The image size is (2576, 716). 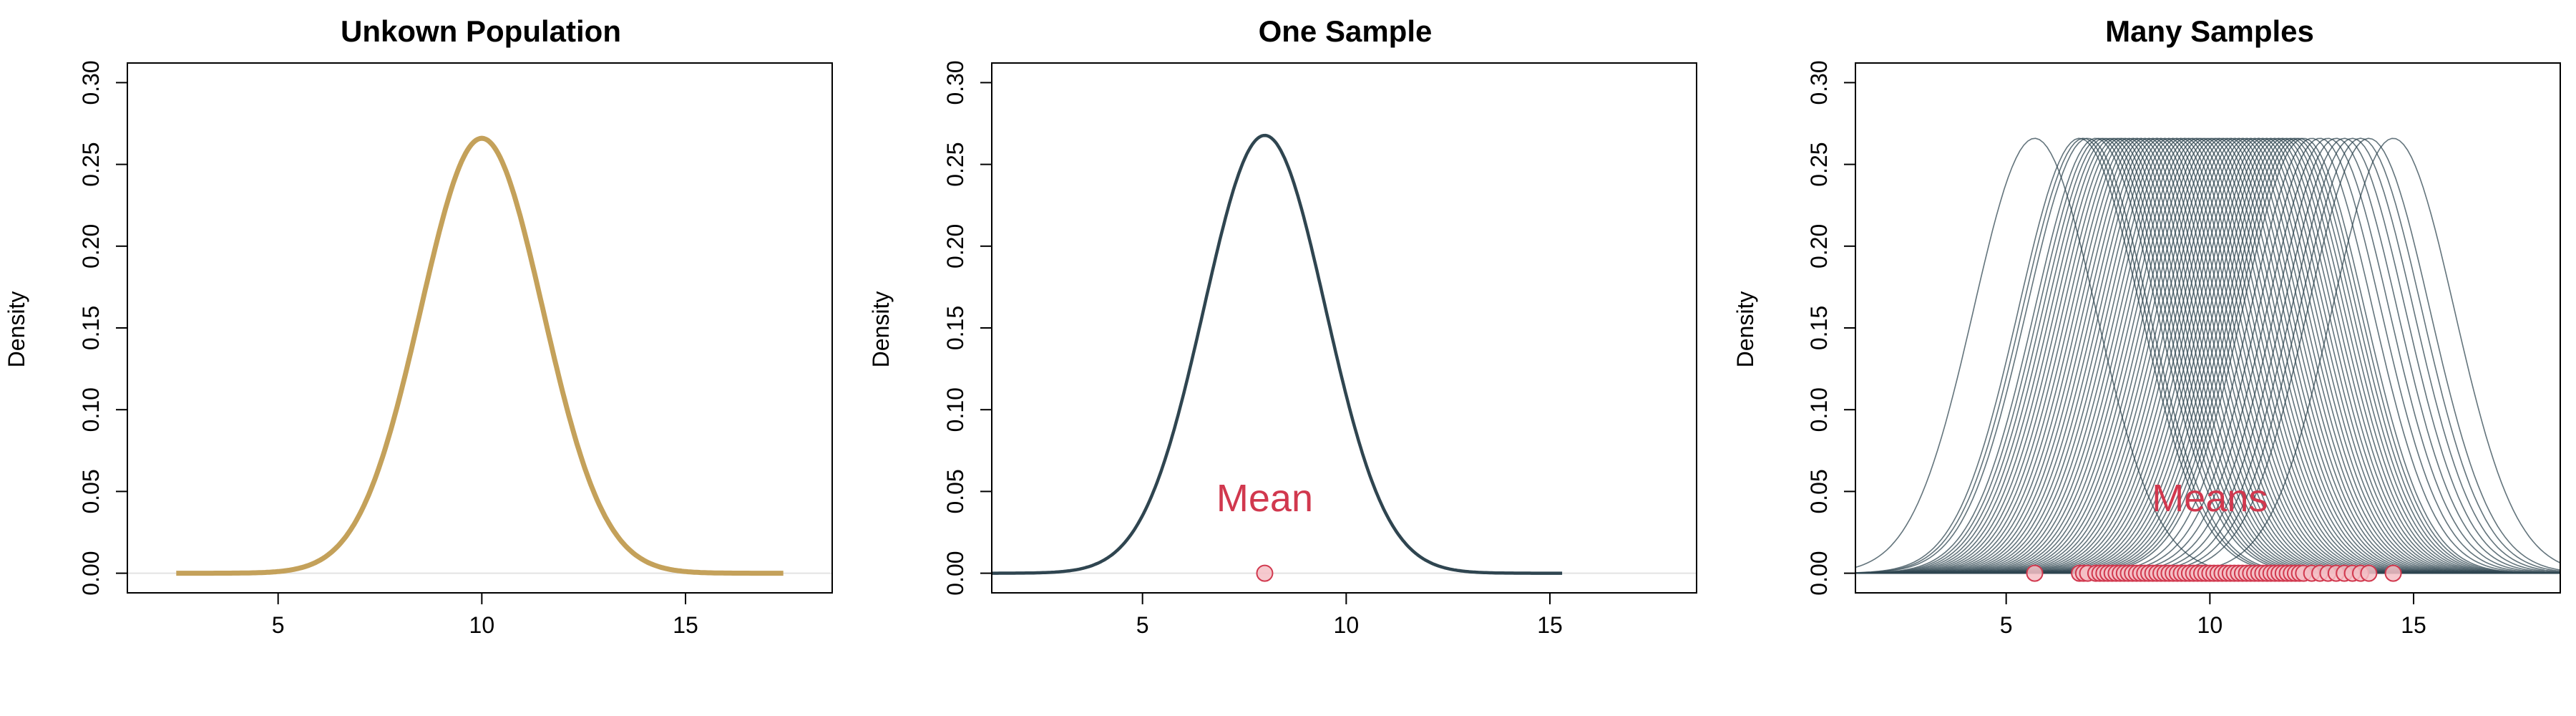 What do you see at coordinates (481, 31) in the screenshot?
I see `chart-title: Unkown Population` at bounding box center [481, 31].